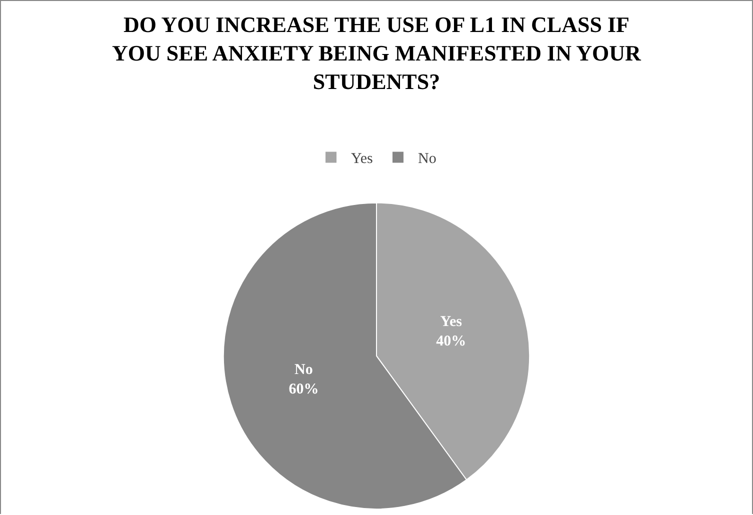  Describe the element at coordinates (362, 159) in the screenshot. I see `legend-label: Yes` at that location.